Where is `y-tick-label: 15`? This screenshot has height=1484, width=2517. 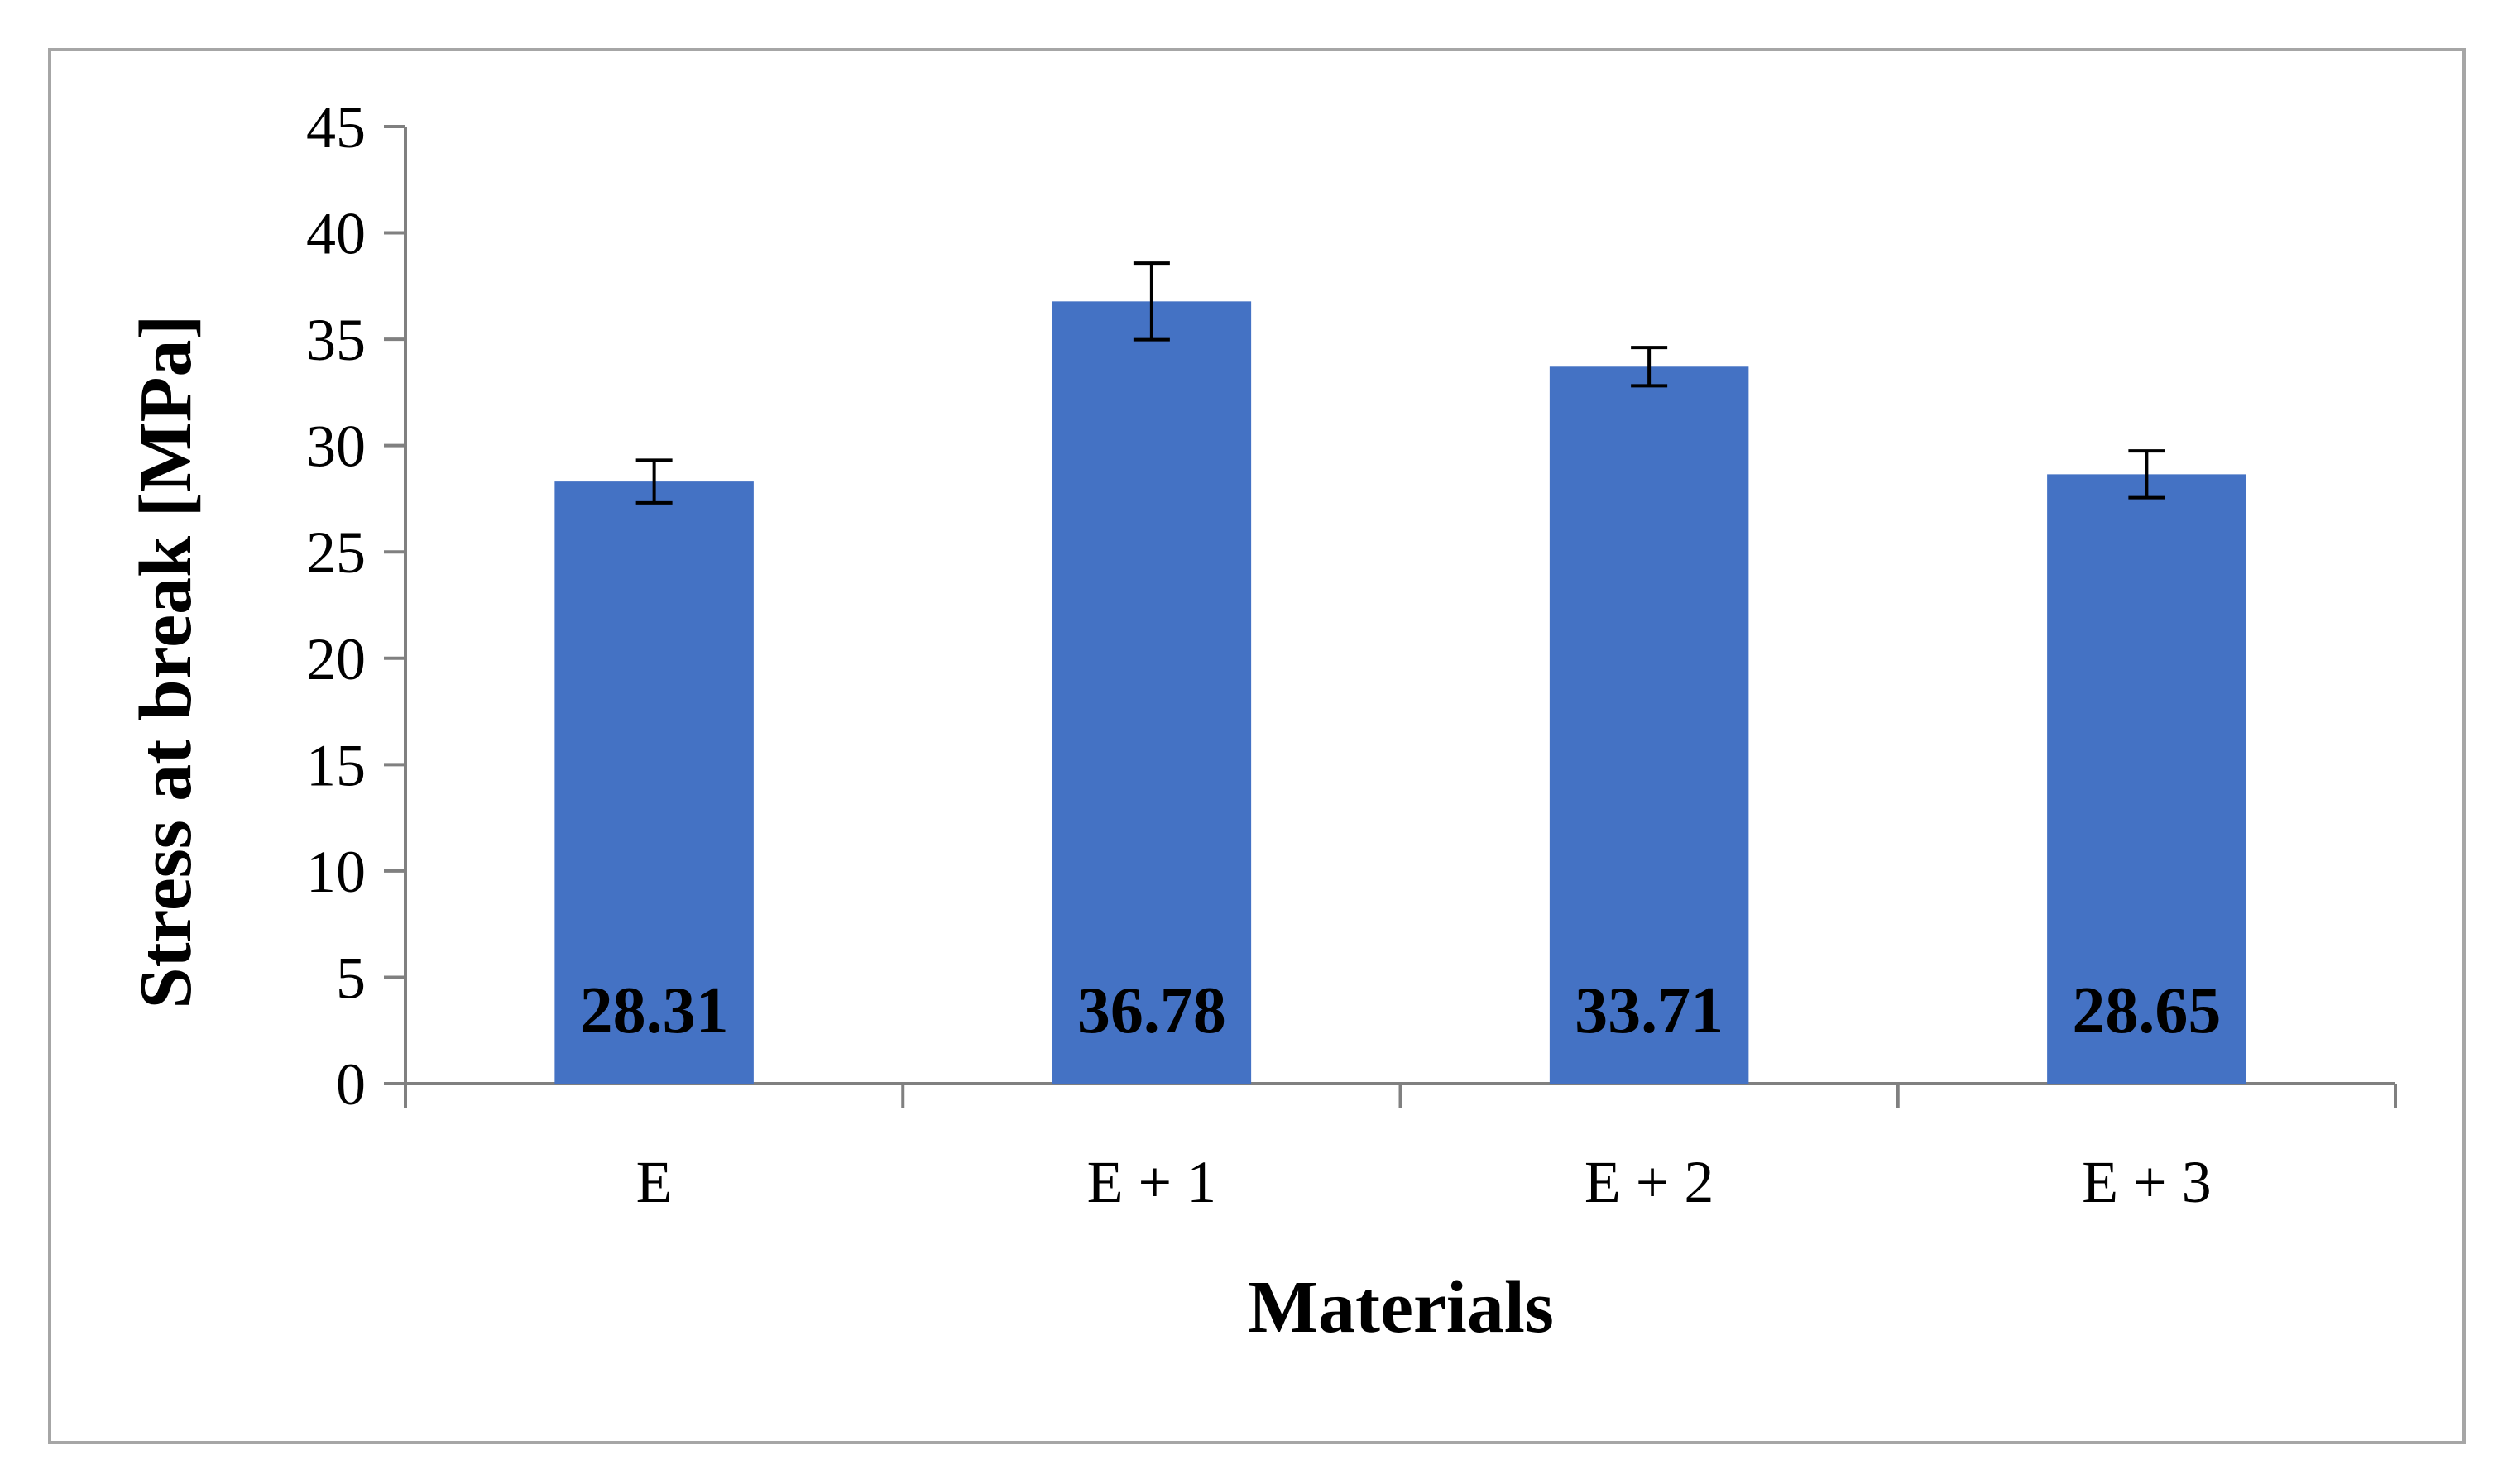
y-tick-label: 15 is located at coordinates (336, 765).